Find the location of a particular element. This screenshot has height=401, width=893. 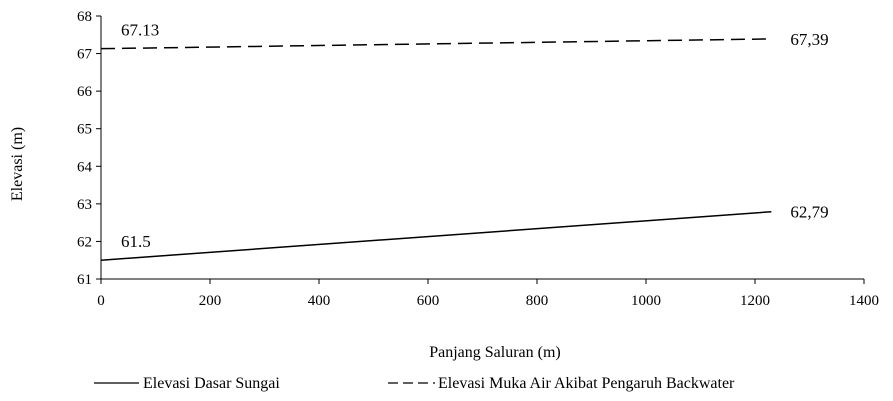

y-axis-title: Elevasi (m) is located at coordinates (17, 164).